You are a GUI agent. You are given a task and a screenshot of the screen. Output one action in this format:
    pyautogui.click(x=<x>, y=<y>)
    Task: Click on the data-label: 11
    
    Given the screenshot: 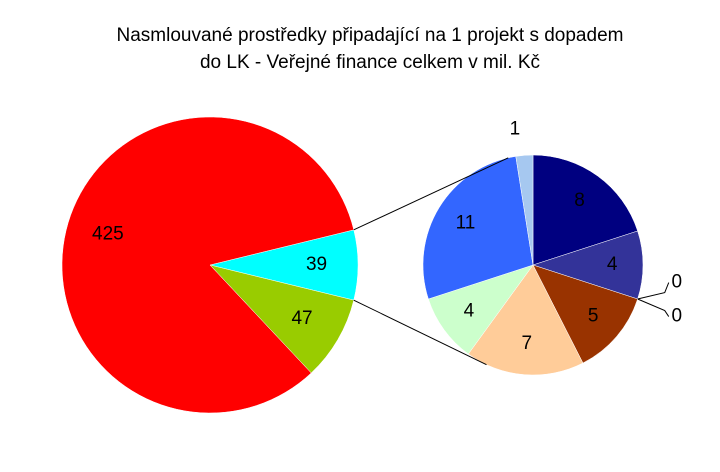 What is the action you would take?
    pyautogui.click(x=466, y=223)
    